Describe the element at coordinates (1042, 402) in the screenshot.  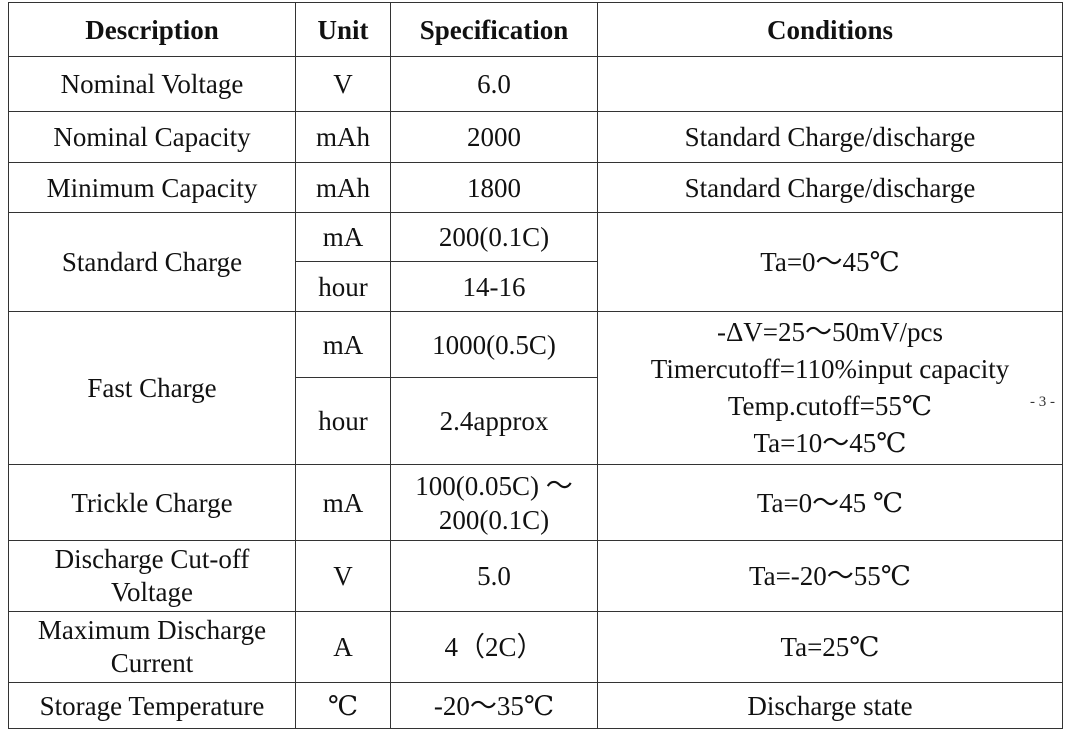
I see `page-number: - 3 -` at that location.